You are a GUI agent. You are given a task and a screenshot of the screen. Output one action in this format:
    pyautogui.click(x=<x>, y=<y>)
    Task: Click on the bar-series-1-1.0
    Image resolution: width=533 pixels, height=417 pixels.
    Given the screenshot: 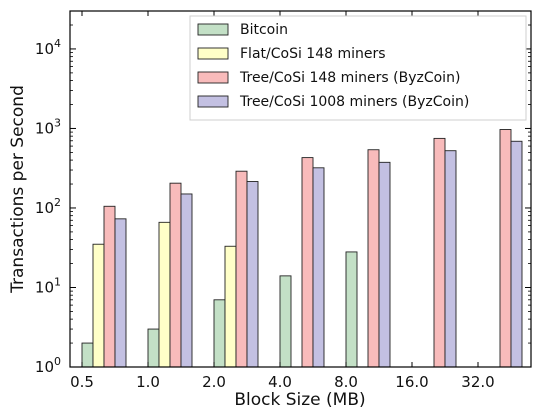 What is the action you would take?
    pyautogui.click(x=164, y=294)
    